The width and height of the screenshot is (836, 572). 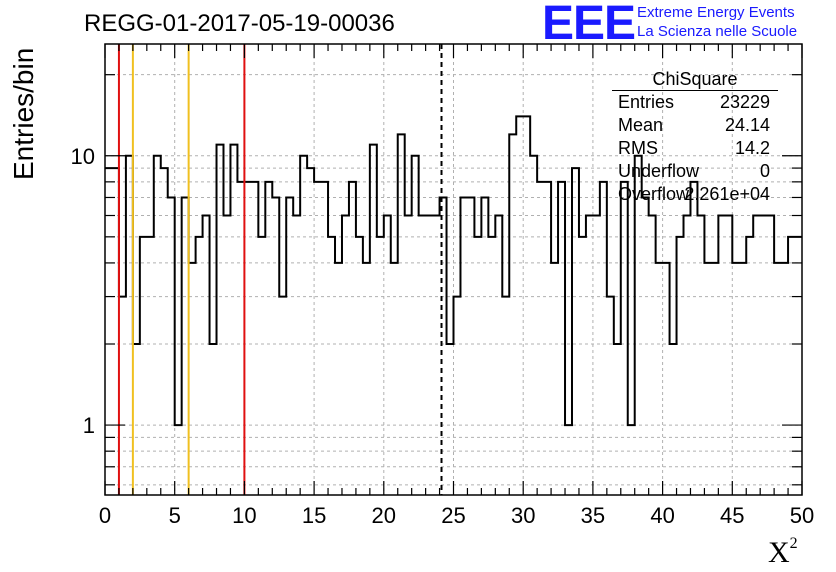 I want to click on logo-line-2: La Scienza nelle Scuole, so click(x=717, y=31).